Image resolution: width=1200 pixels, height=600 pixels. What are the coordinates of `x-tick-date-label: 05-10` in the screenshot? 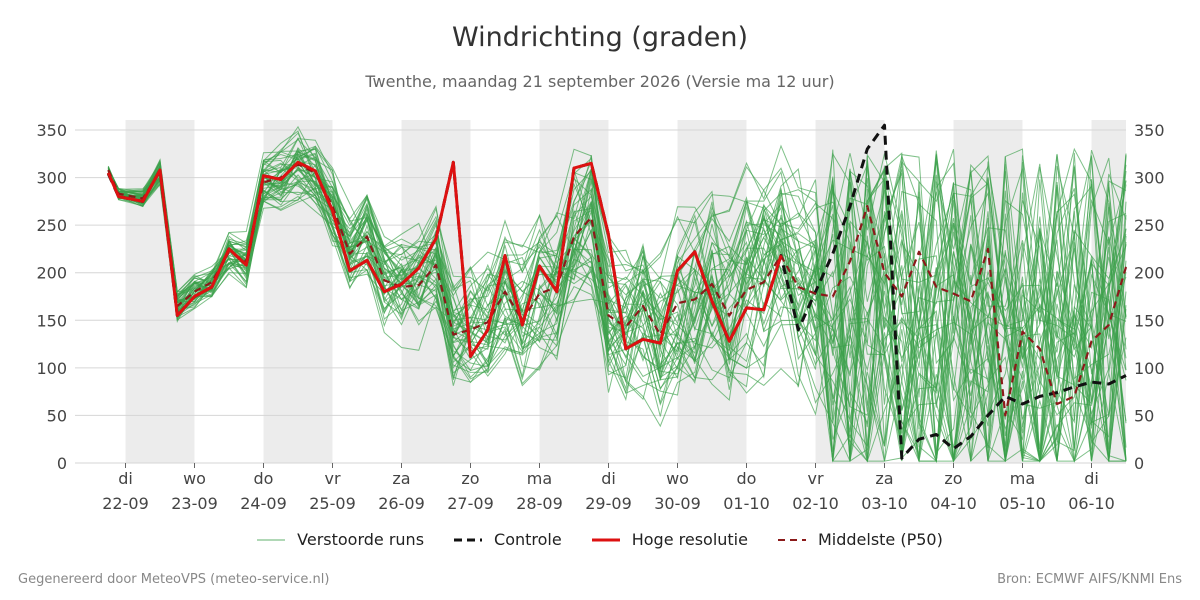 It's located at (1022, 503).